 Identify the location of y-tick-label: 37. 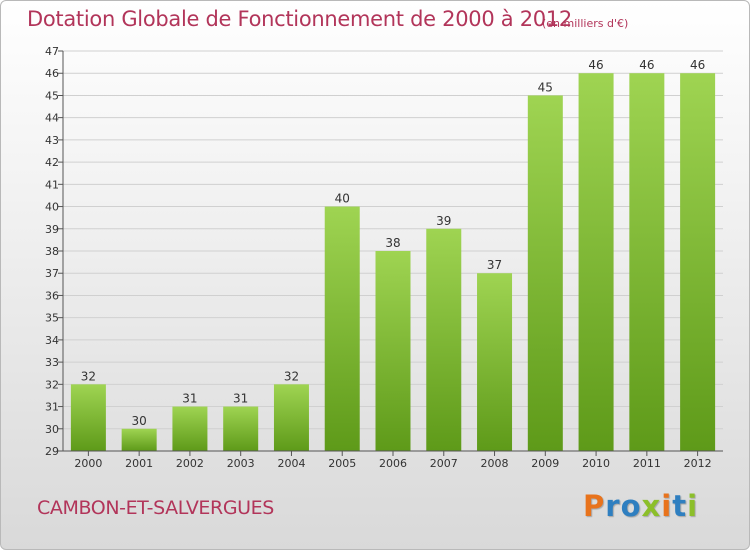
(52, 273).